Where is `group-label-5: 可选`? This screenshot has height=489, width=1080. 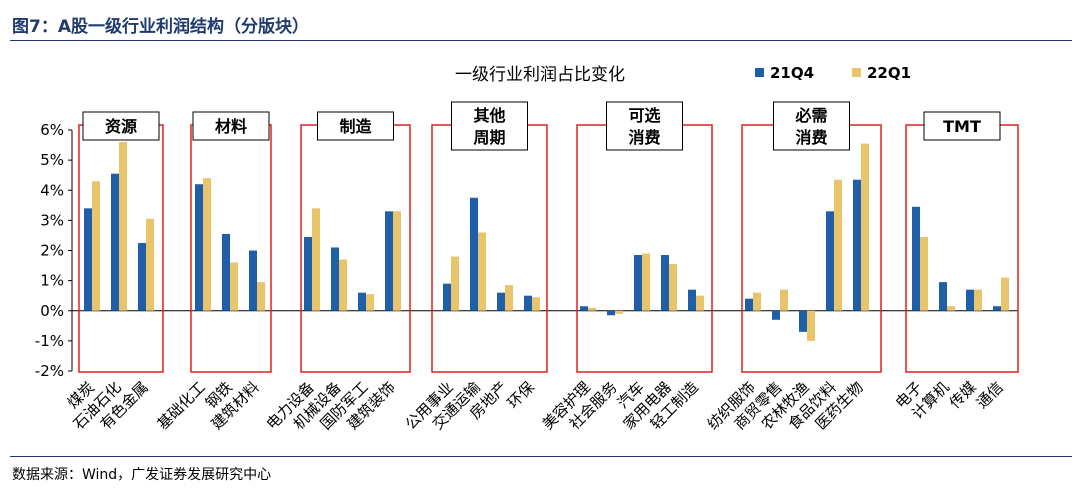
group-label-5: 可选 is located at coordinates (644, 115).